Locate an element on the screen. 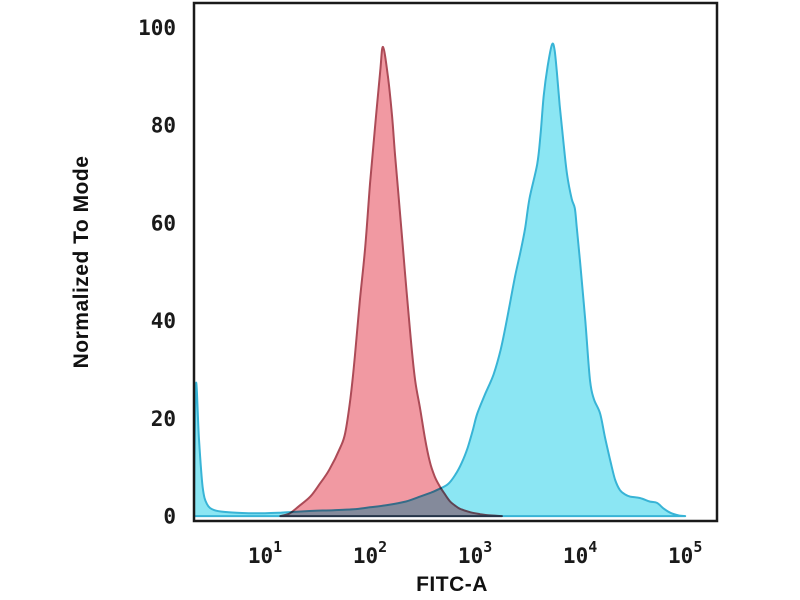 The width and height of the screenshot is (800, 600). y-tick-label-100: 100 is located at coordinates (157, 28).